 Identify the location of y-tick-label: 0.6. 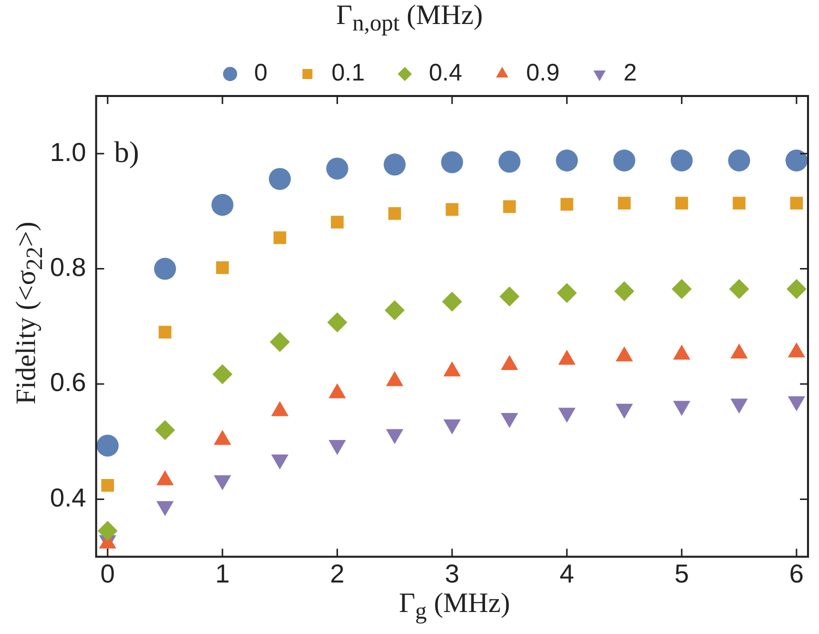
(68, 382).